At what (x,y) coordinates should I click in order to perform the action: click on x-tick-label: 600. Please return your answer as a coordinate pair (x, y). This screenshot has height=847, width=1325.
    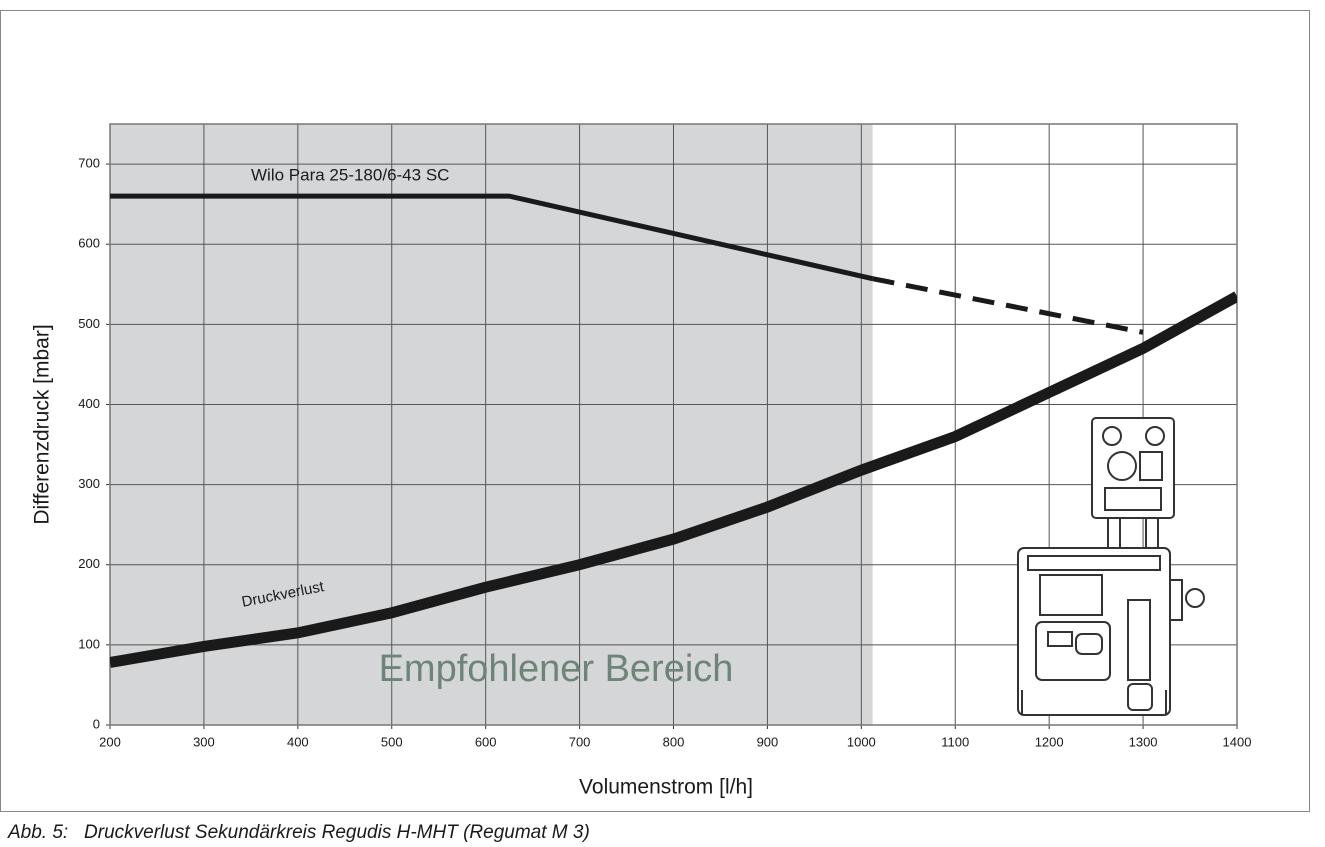
    Looking at the image, I should click on (486, 741).